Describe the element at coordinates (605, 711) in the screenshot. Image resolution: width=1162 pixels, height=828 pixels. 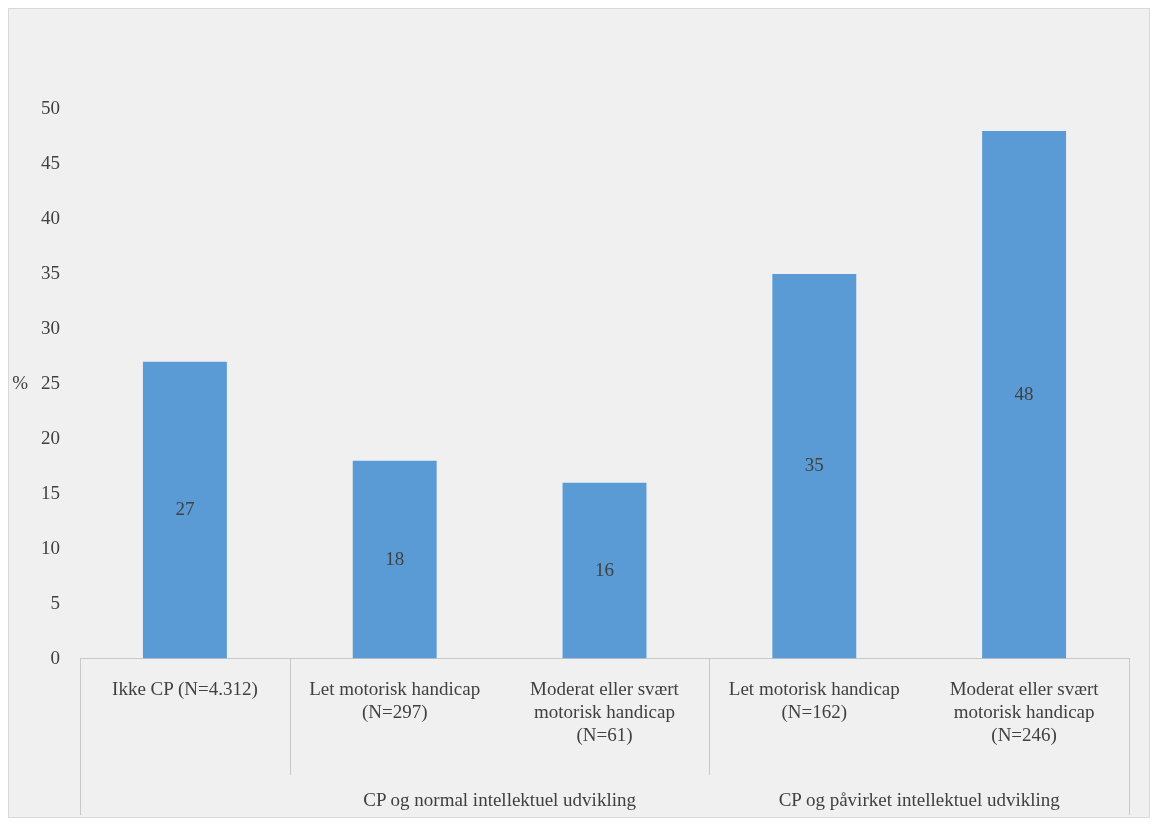
I see `x-tick-label: Moderat eller svært motorisk handicap (N=61)` at that location.